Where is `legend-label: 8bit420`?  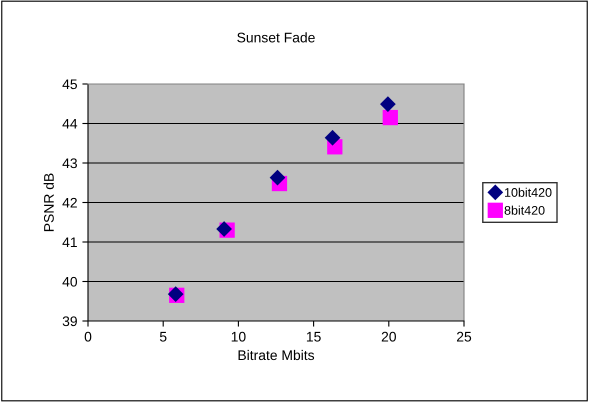 legend-label: 8bit420 is located at coordinates (524, 210).